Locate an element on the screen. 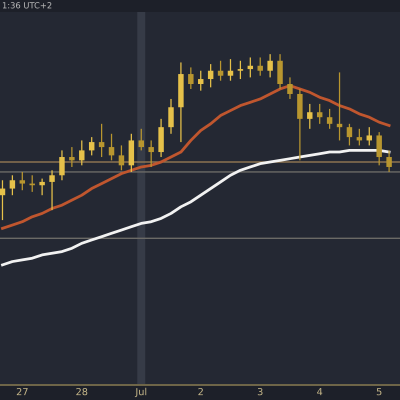 This screenshot has width=400, height=400. x-tick-label: 4 is located at coordinates (319, 392).